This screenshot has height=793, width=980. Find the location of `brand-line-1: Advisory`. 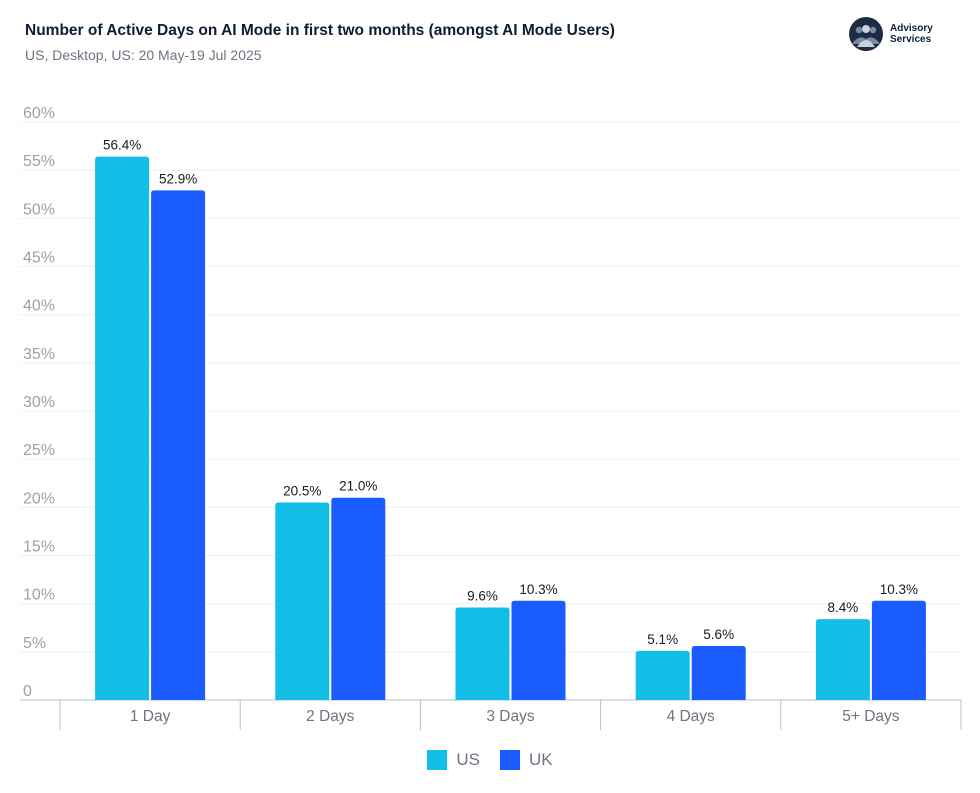

brand-line-1: Advisory is located at coordinates (911, 28).